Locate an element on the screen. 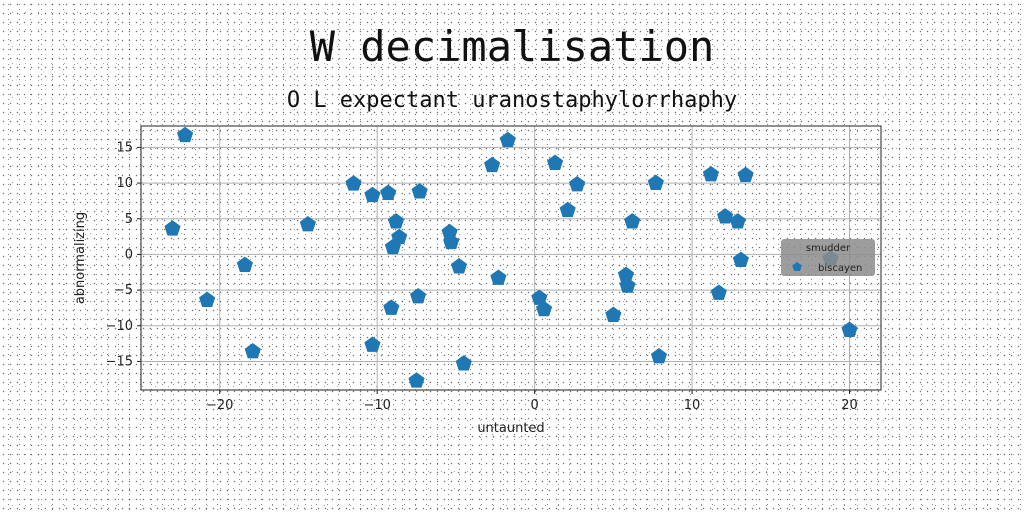 The width and height of the screenshot is (1024, 512). chart-title: W decimalisation is located at coordinates (512, 46).